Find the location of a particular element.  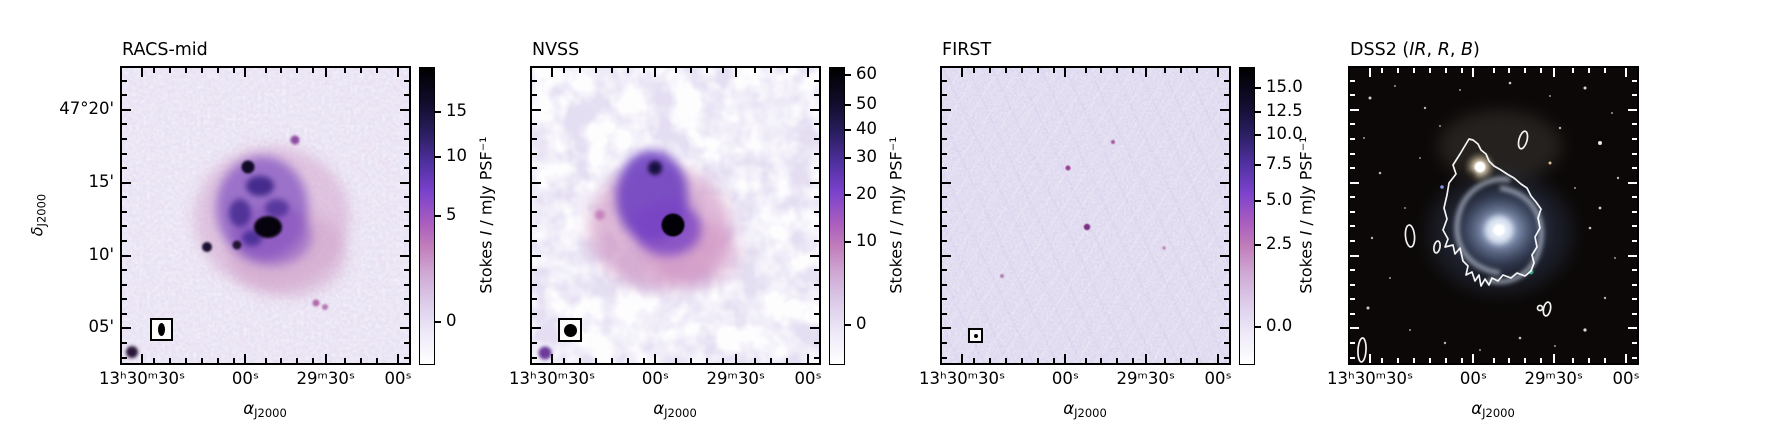

colorbar-tick-label: 0 is located at coordinates (451, 320).